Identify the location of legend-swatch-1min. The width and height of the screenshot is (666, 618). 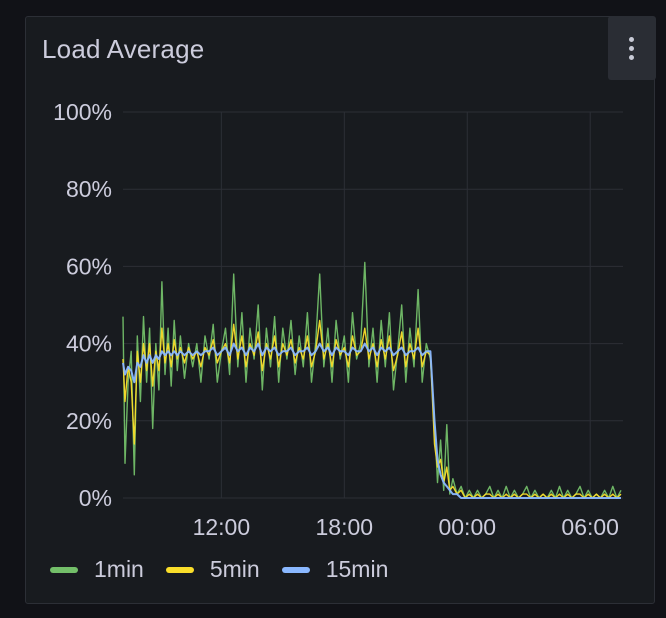
(64, 569).